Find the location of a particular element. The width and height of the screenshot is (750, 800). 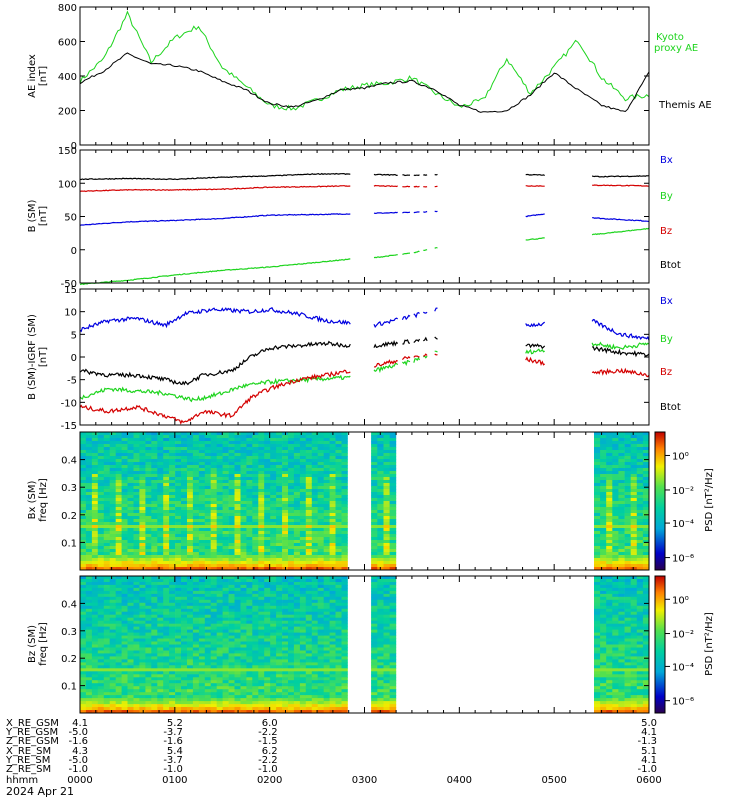

ae-ylabel: AE index is located at coordinates (32, 76).